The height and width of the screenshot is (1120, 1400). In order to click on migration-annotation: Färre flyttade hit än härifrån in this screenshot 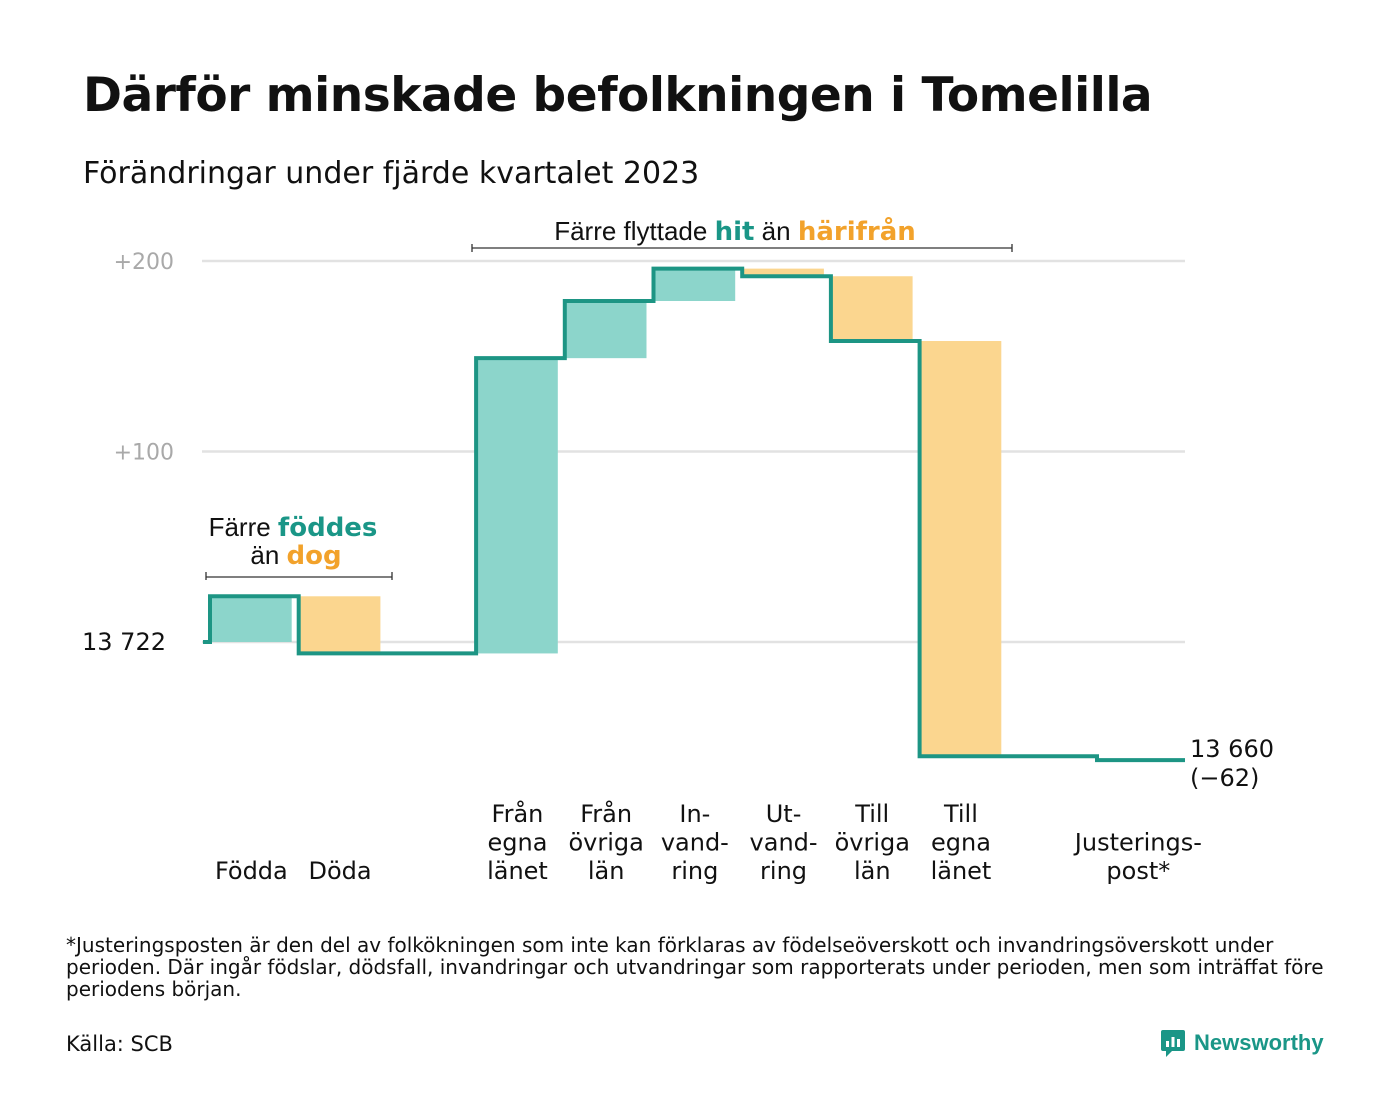, I will do `click(742, 233)`.